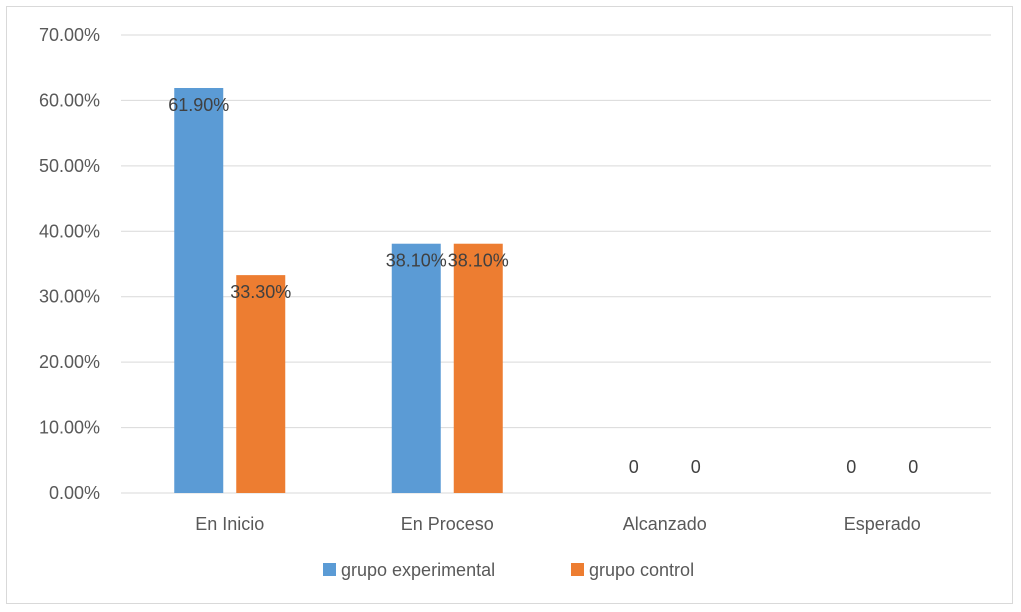  What do you see at coordinates (69, 362) in the screenshot?
I see `y-tick-label: 20.00%` at bounding box center [69, 362].